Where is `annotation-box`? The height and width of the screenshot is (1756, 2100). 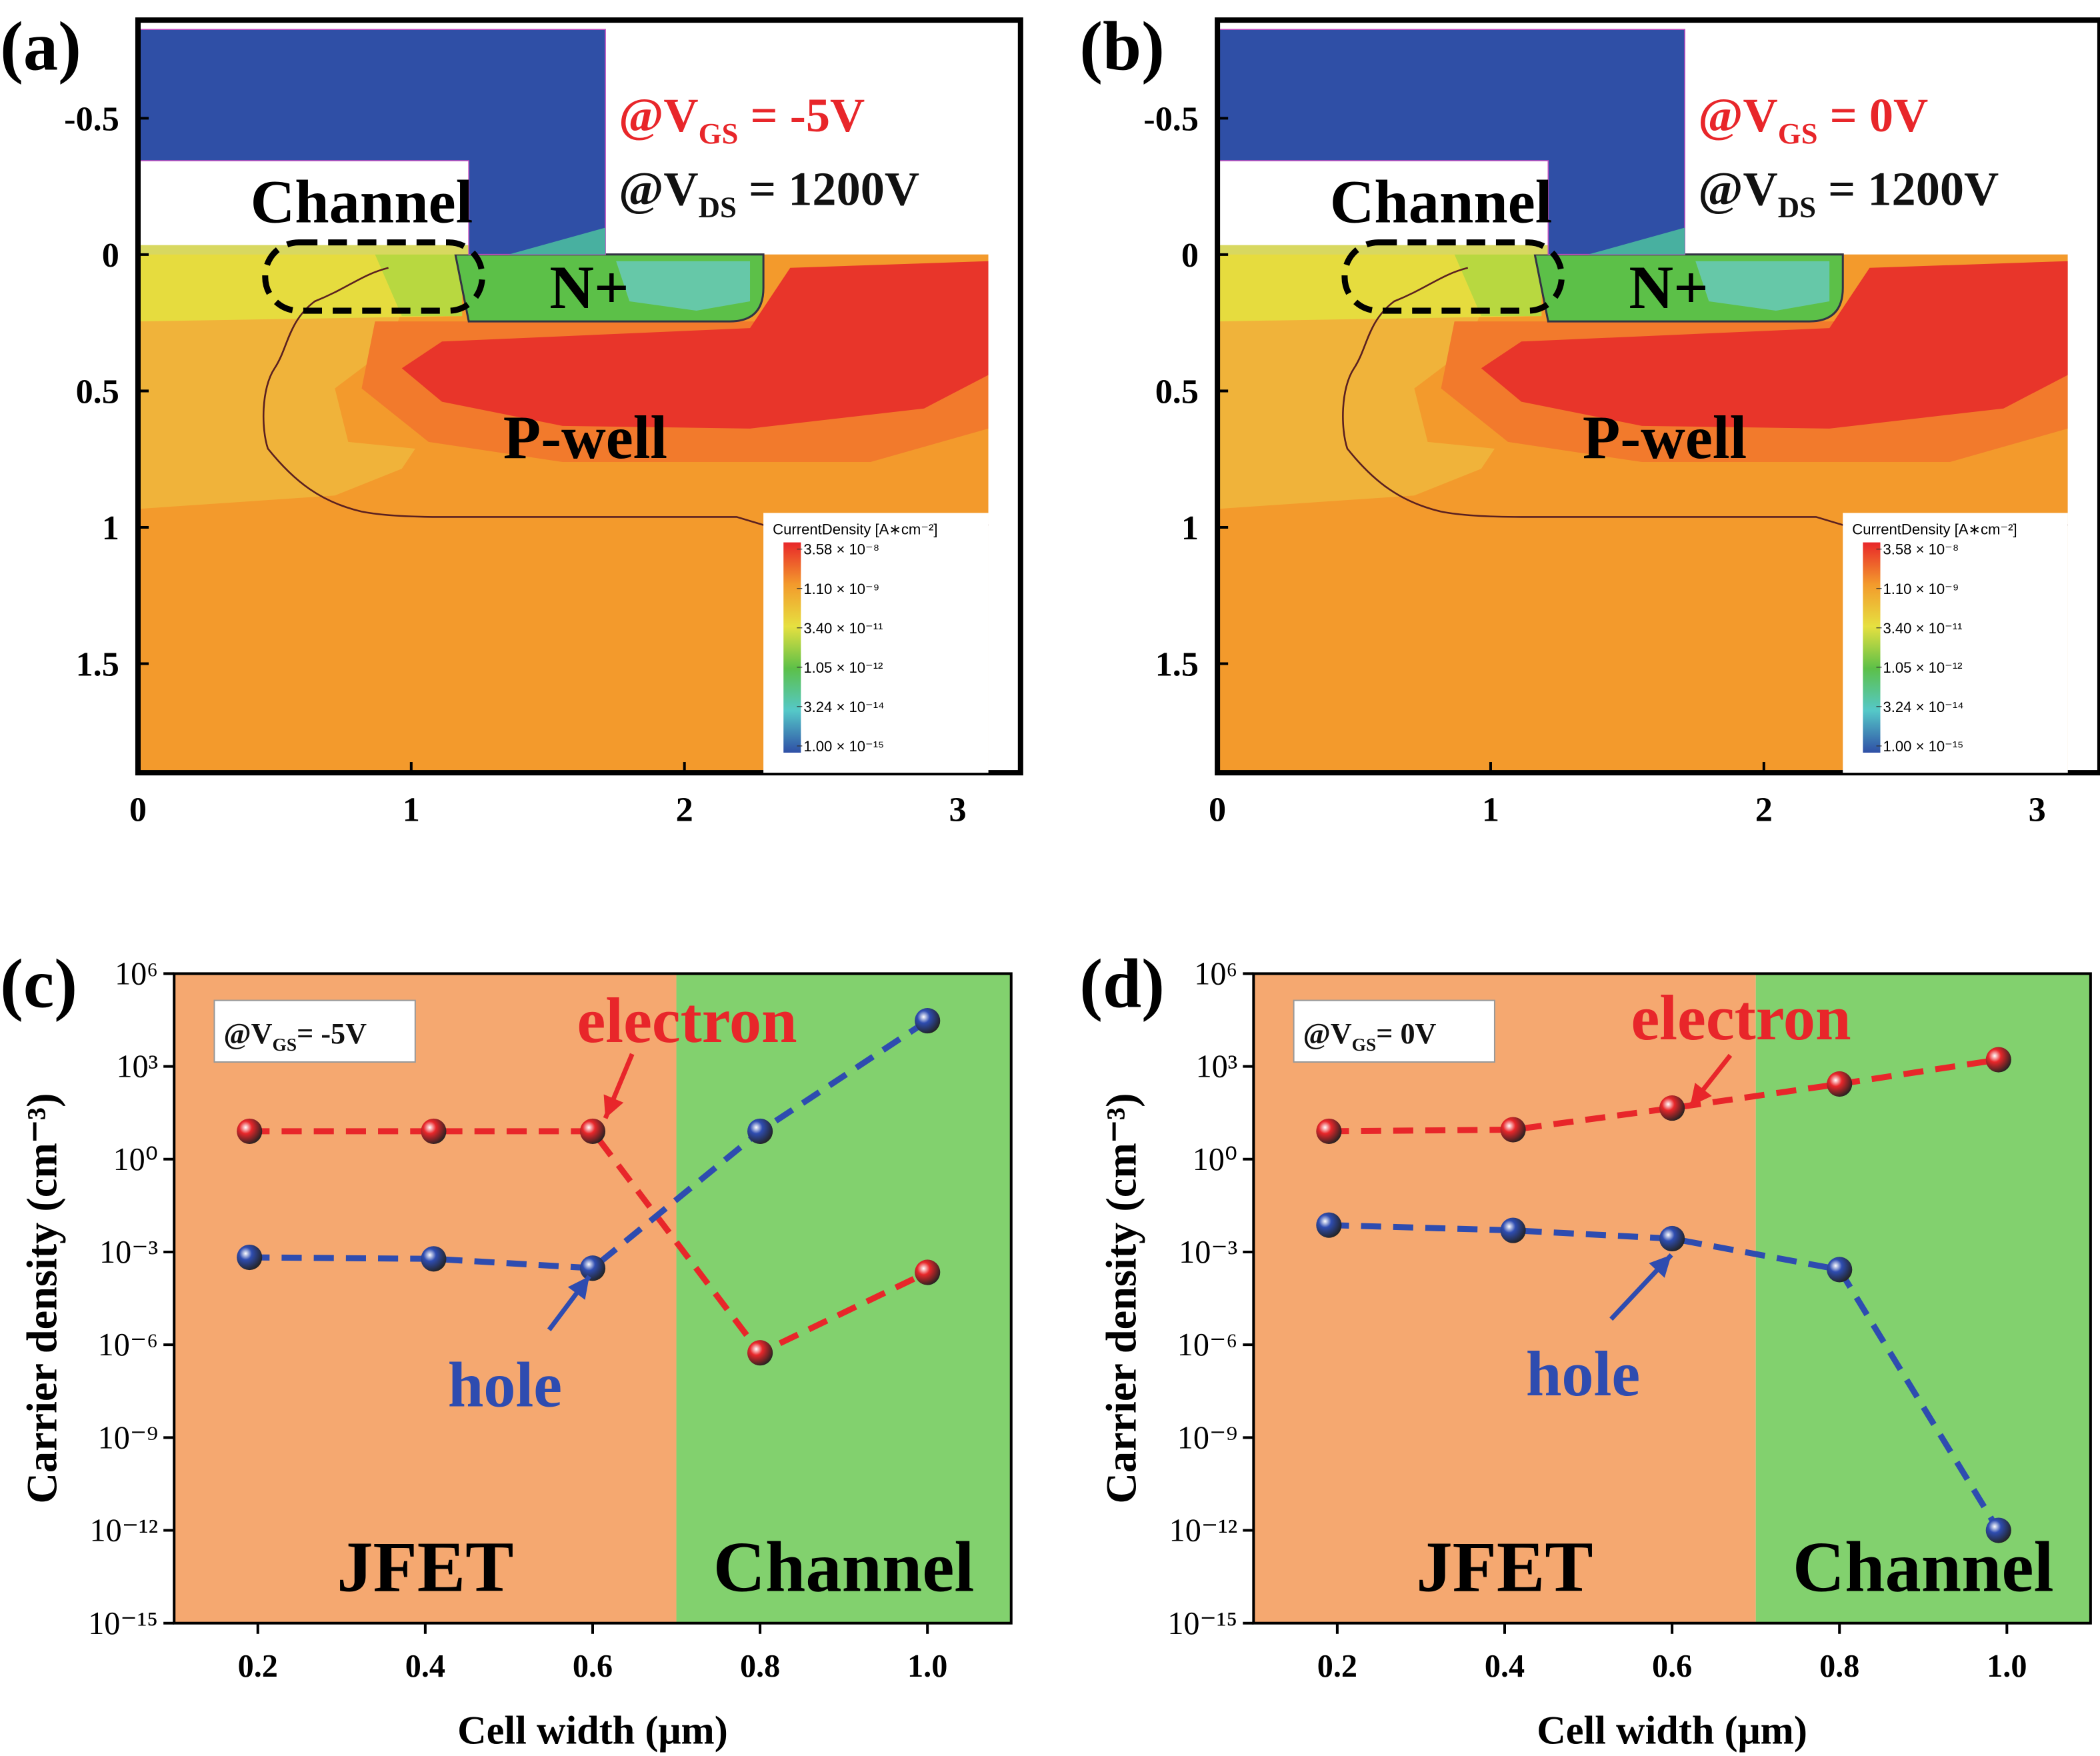 annotation-box is located at coordinates (1394, 1031).